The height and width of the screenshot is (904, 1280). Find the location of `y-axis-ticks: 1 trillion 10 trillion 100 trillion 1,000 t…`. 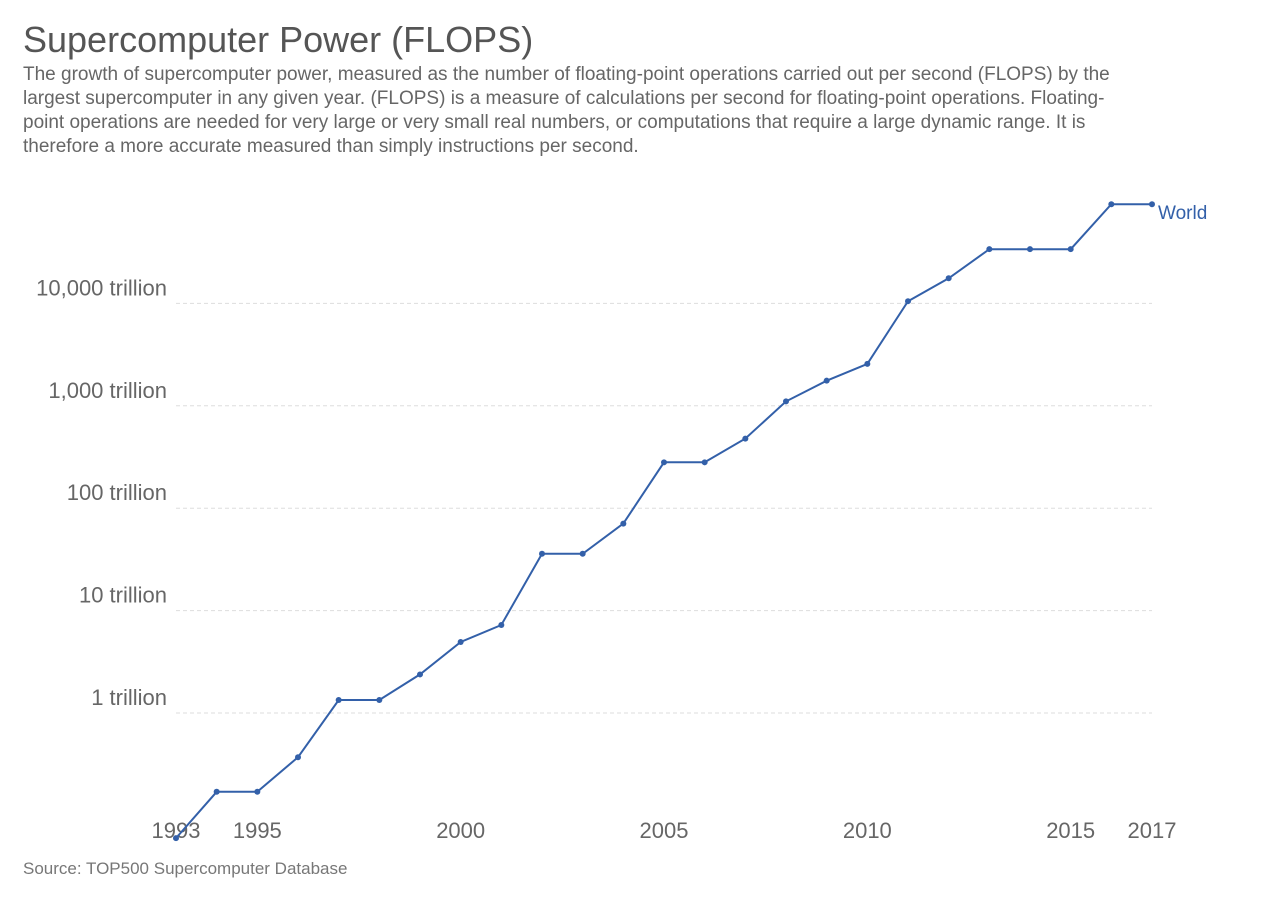

y-axis-ticks: 1 trillion 10 trillion 100 trillion 1,000 t… is located at coordinates (101, 492).